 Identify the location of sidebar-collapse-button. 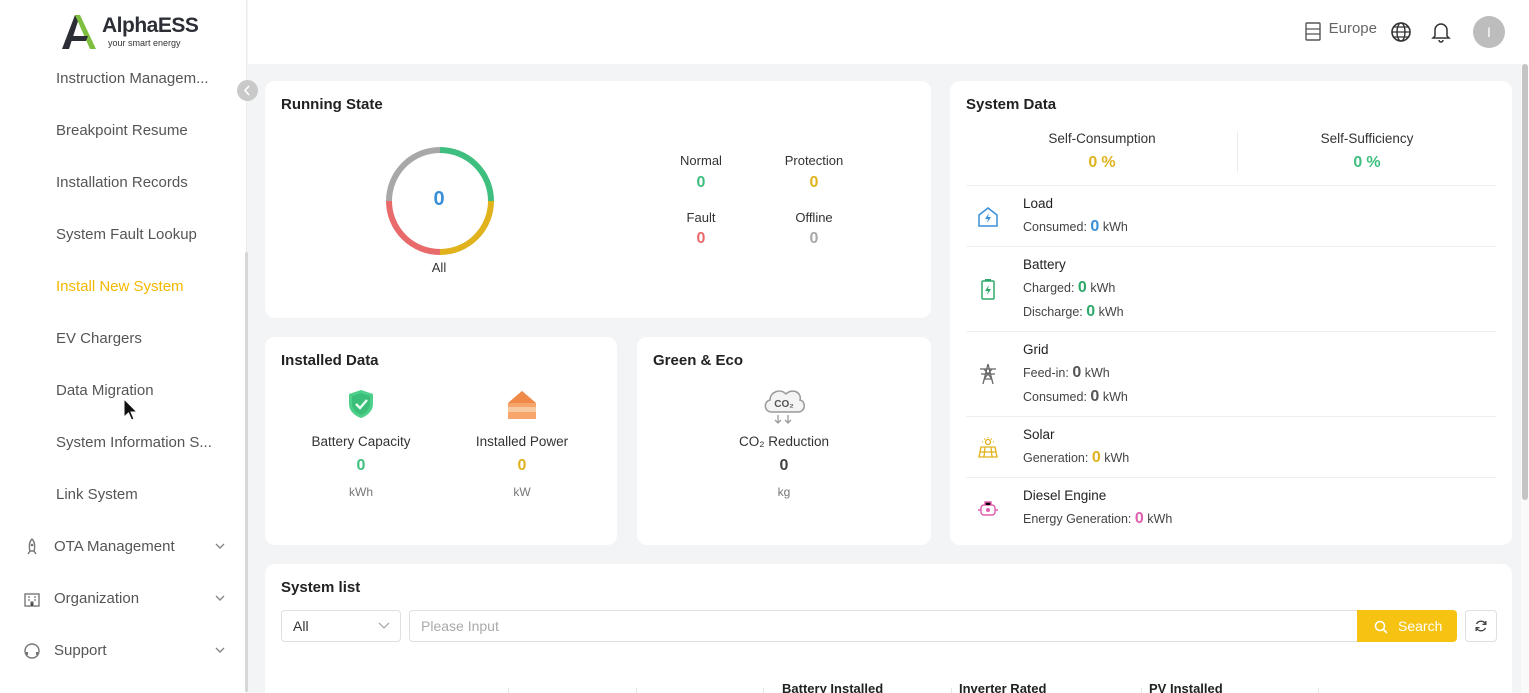
(247, 90).